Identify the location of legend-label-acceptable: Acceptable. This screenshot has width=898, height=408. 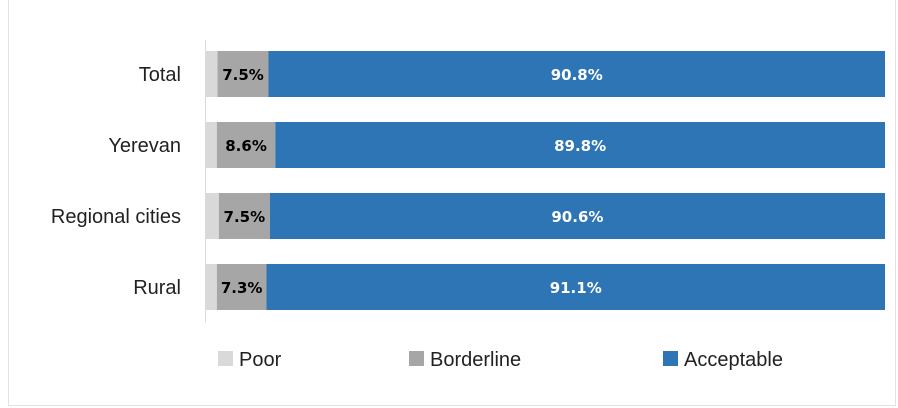
(733, 360).